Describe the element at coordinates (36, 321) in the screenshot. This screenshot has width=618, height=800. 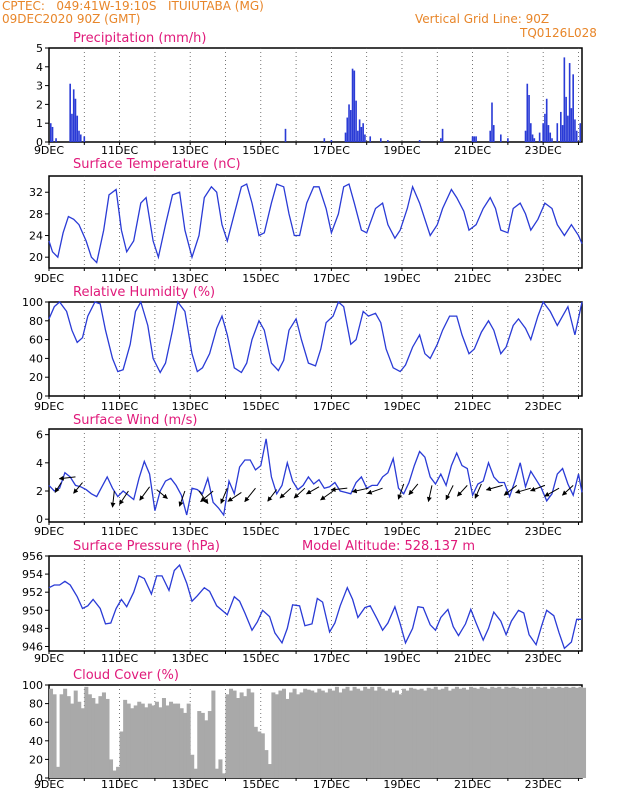
I see `y-tick-label: 80` at that location.